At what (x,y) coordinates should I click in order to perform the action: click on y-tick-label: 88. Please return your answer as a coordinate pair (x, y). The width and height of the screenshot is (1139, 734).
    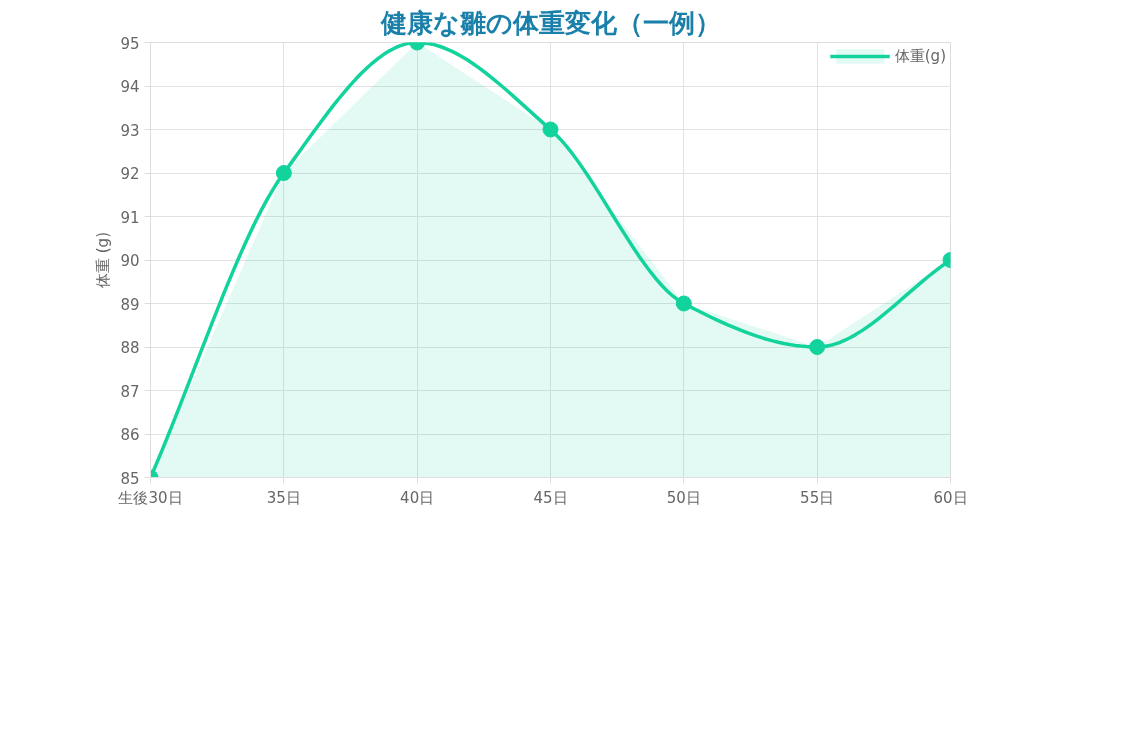
    Looking at the image, I should click on (130, 348).